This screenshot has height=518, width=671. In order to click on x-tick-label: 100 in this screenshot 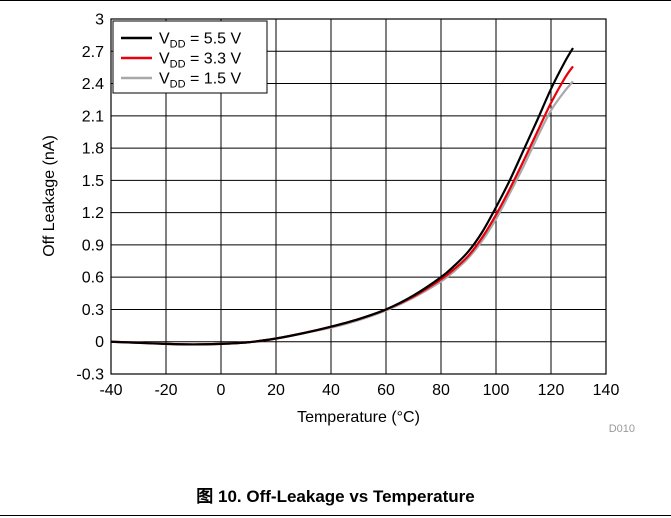, I will do `click(496, 390)`.